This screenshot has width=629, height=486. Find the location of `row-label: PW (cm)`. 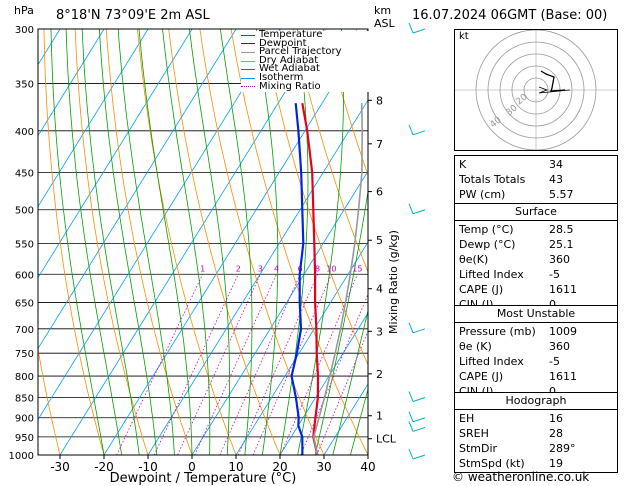

row-label: PW (cm) is located at coordinates (482, 194).